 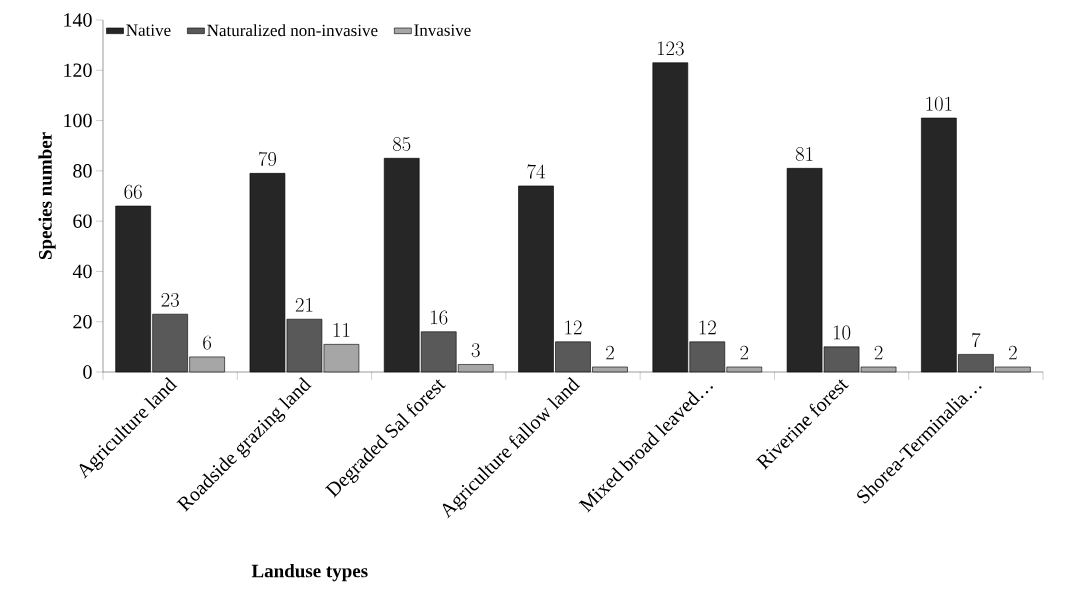 I want to click on y-tick-label: 140, so click(x=78, y=20).